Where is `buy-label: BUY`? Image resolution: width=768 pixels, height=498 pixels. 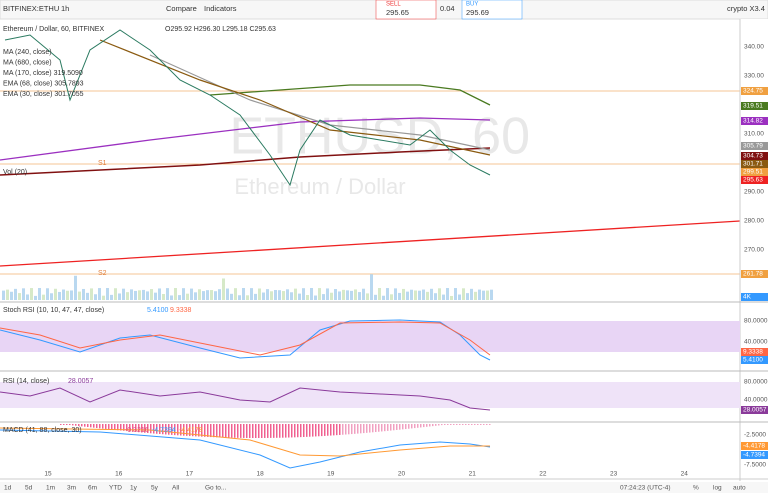 buy-label: BUY is located at coordinates (472, 5).